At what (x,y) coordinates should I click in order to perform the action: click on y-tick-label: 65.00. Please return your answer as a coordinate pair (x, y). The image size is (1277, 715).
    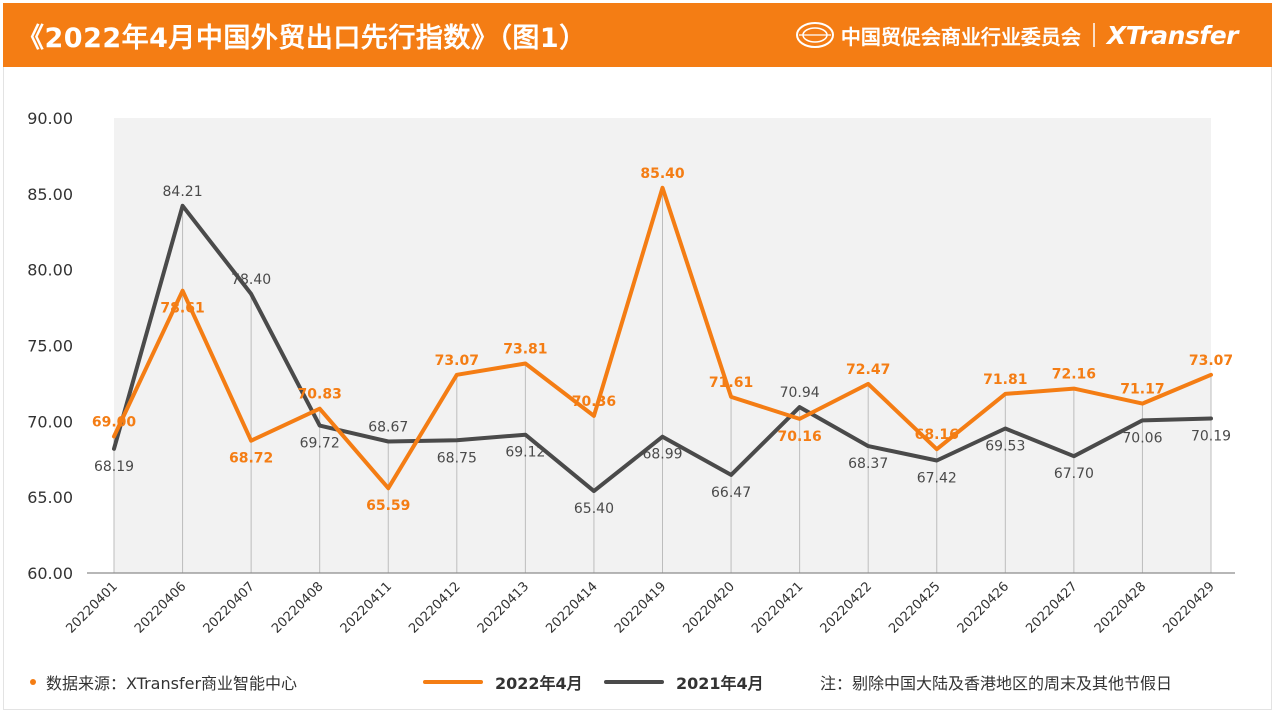
    Looking at the image, I should click on (50, 497).